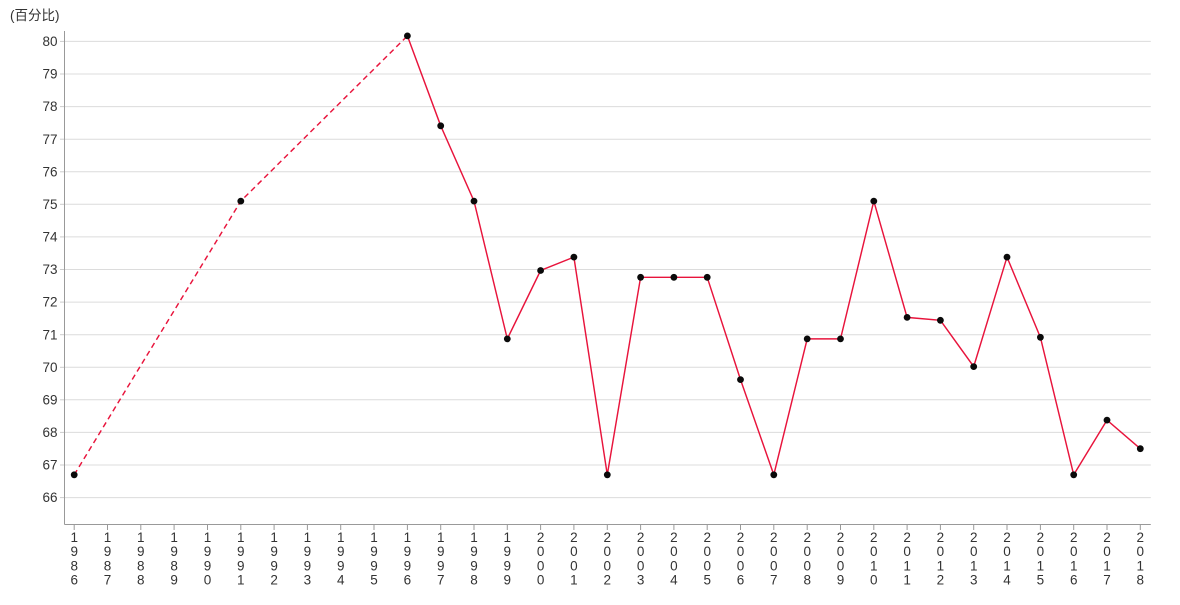 The image size is (1180, 605). I want to click on svg-text: 75, so click(49, 204).